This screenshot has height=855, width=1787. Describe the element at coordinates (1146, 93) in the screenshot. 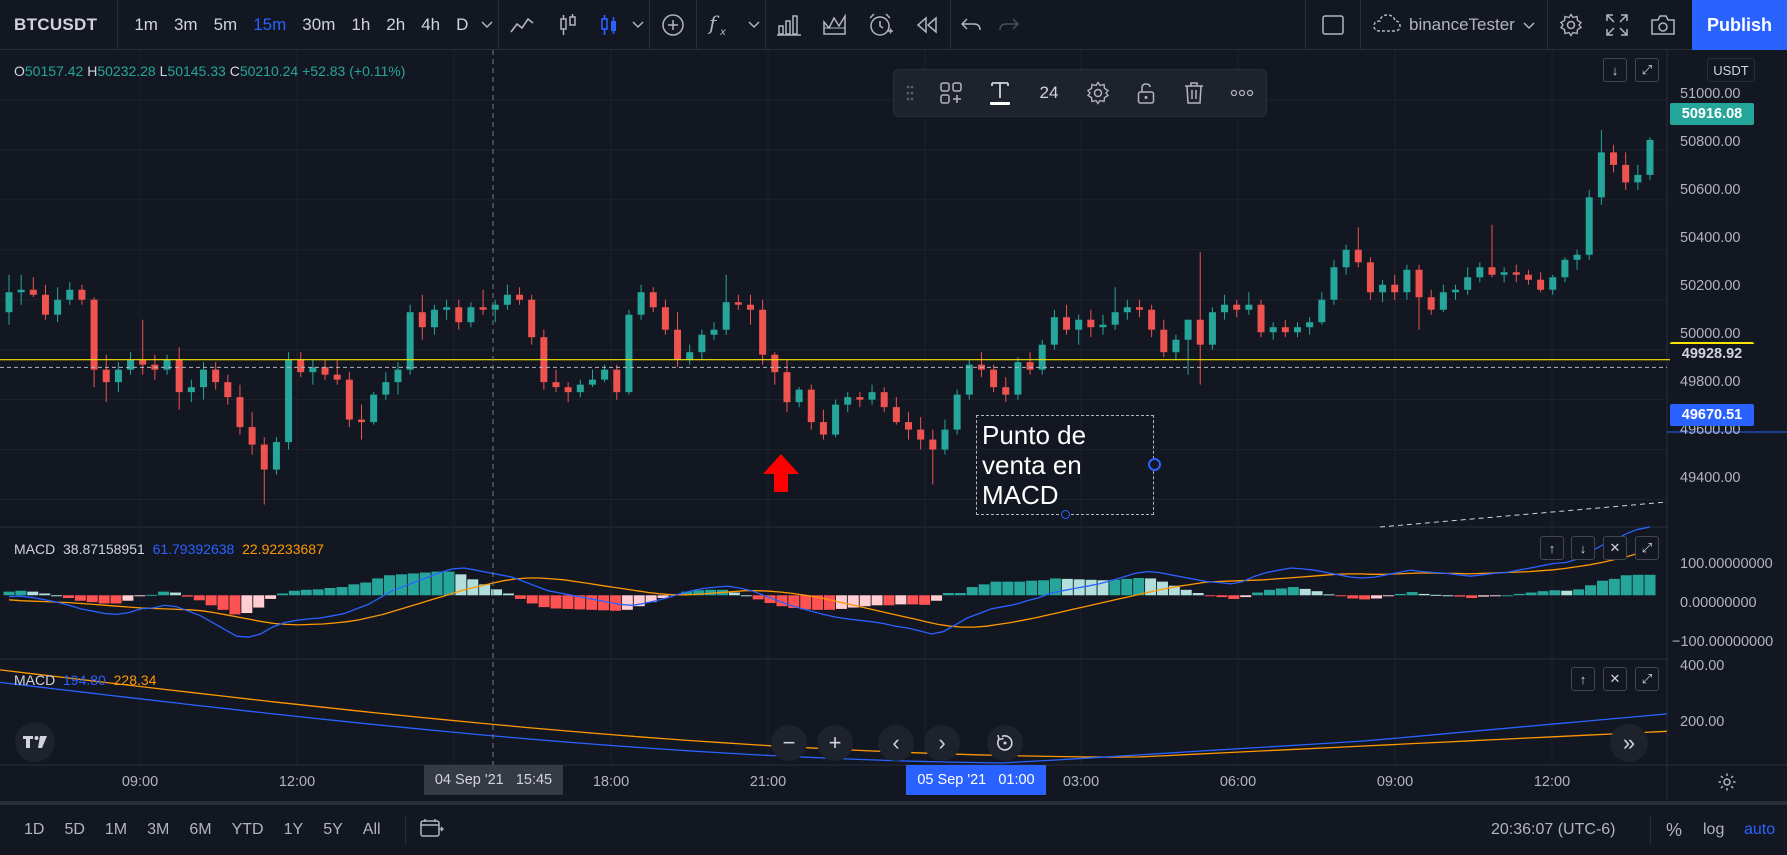

I see `lock-icon` at that location.